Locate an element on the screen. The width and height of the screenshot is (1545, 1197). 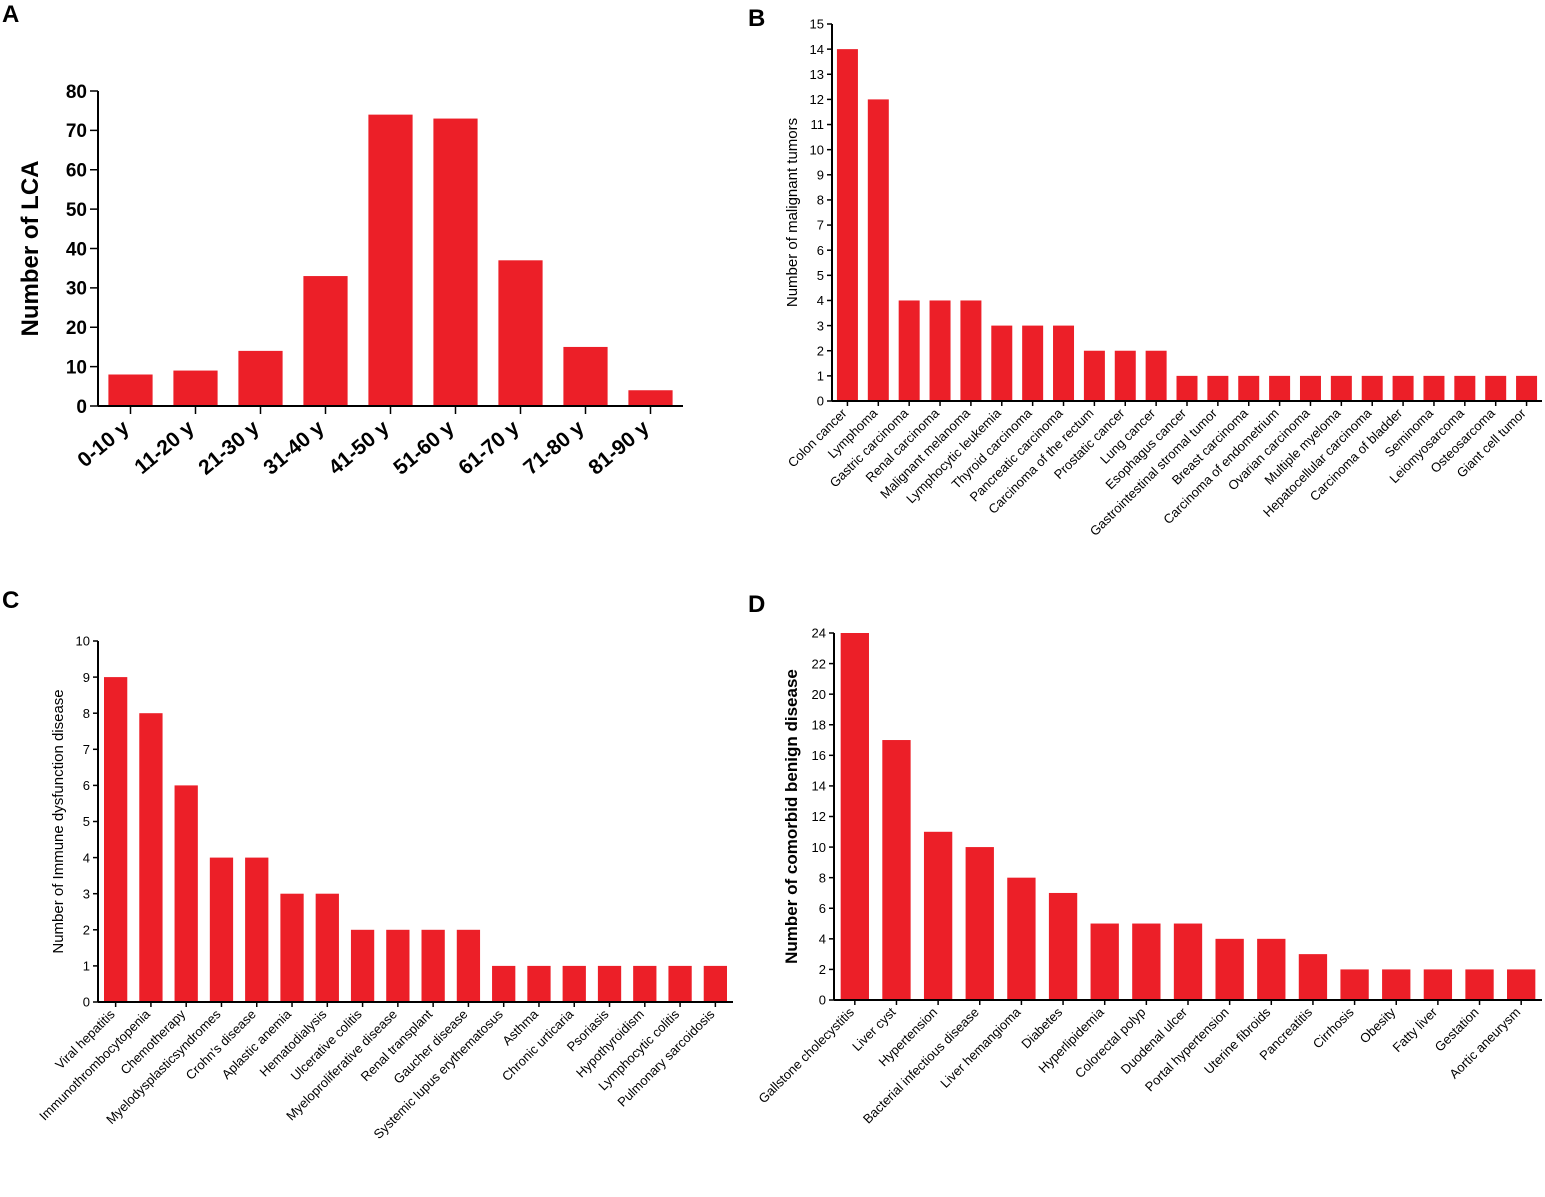
y-axis-title-d: Number of comorbid benign disease is located at coordinates (791, 816).